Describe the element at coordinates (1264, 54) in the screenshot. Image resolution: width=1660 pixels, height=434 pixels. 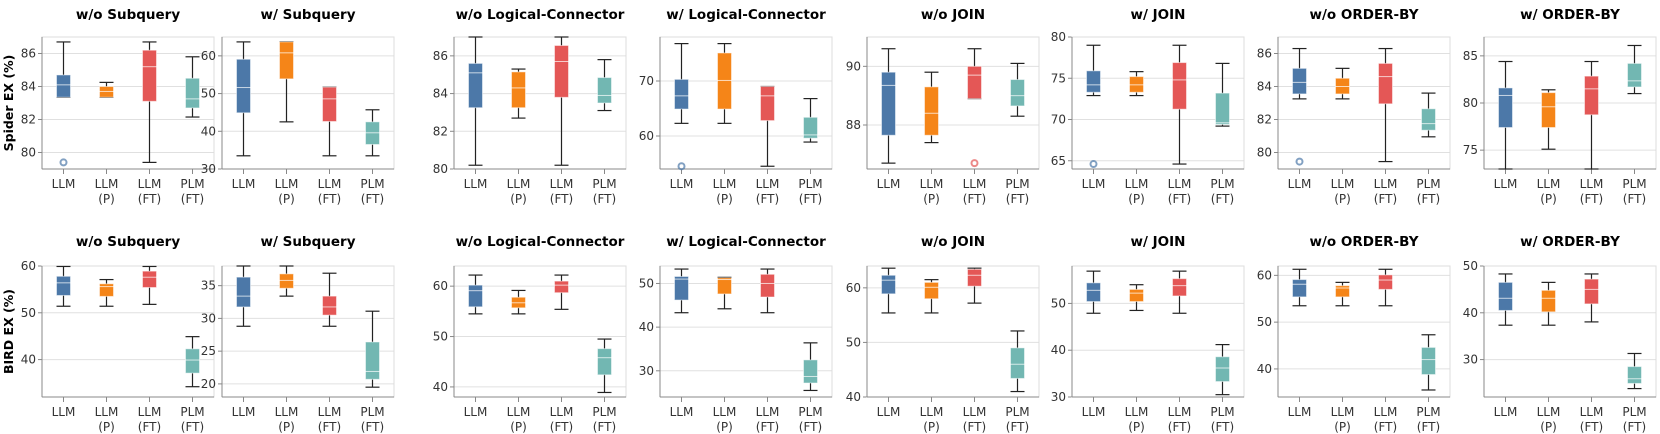
I see `y-tick-label: 86` at that location.